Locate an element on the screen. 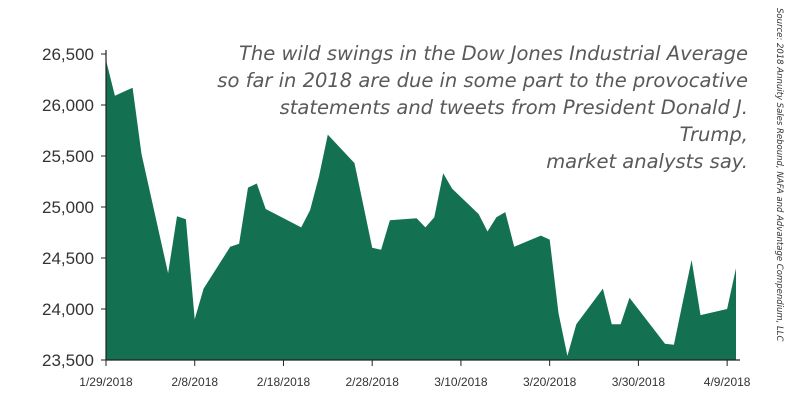 This screenshot has height=418, width=800. y-tick-label: 26,500 is located at coordinates (68, 54).